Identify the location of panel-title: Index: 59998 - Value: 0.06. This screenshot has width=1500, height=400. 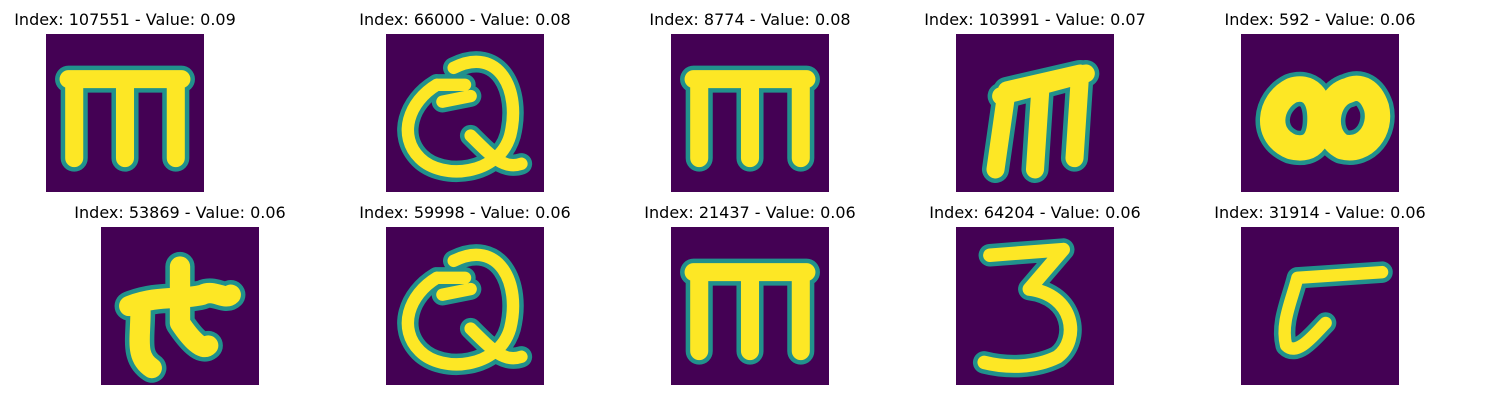
(465, 212).